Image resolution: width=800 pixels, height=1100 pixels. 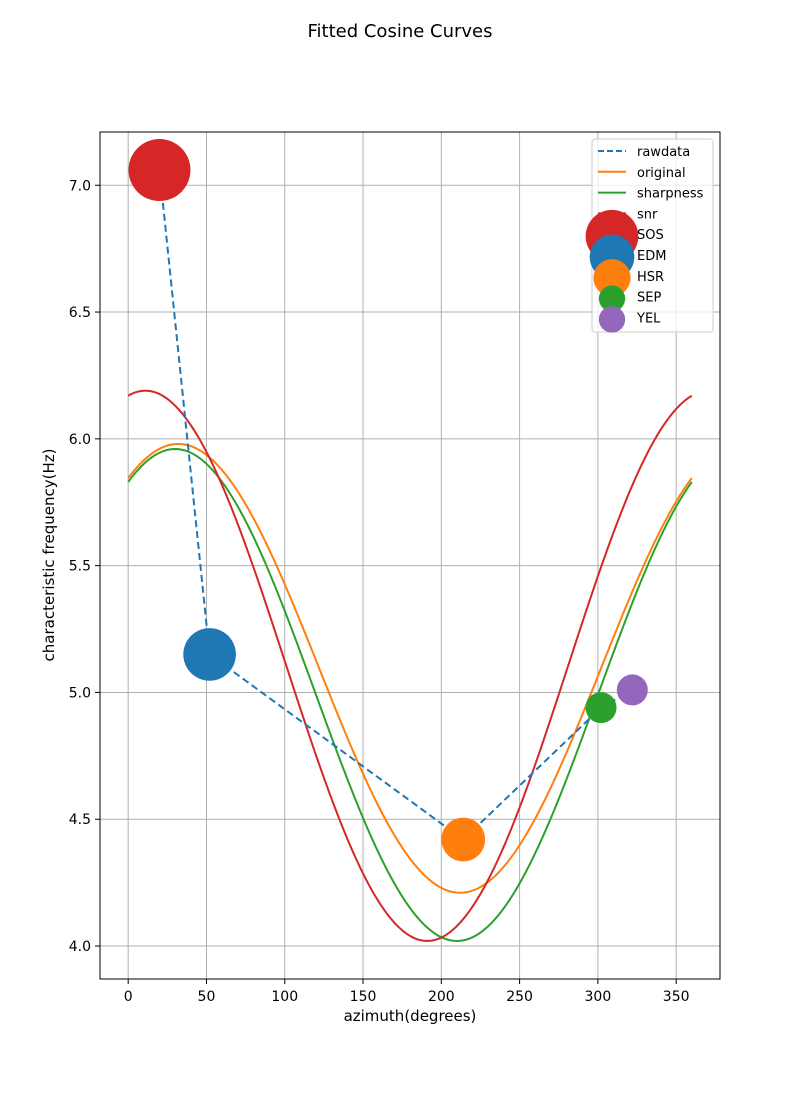 I want to click on x-tick-label: 250, so click(x=519, y=997).